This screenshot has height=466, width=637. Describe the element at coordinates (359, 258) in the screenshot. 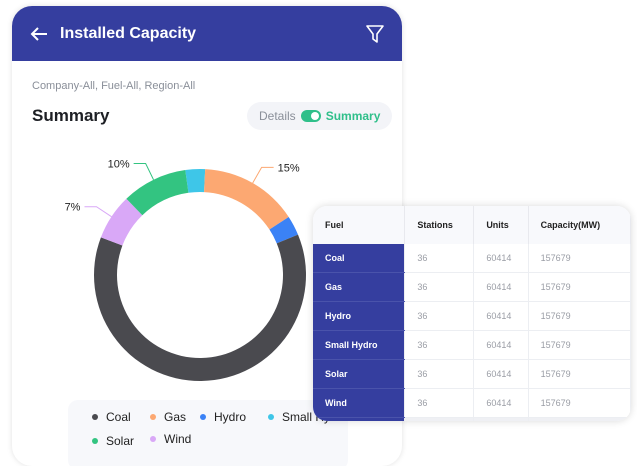

I see `table-cell: Coal` at that location.